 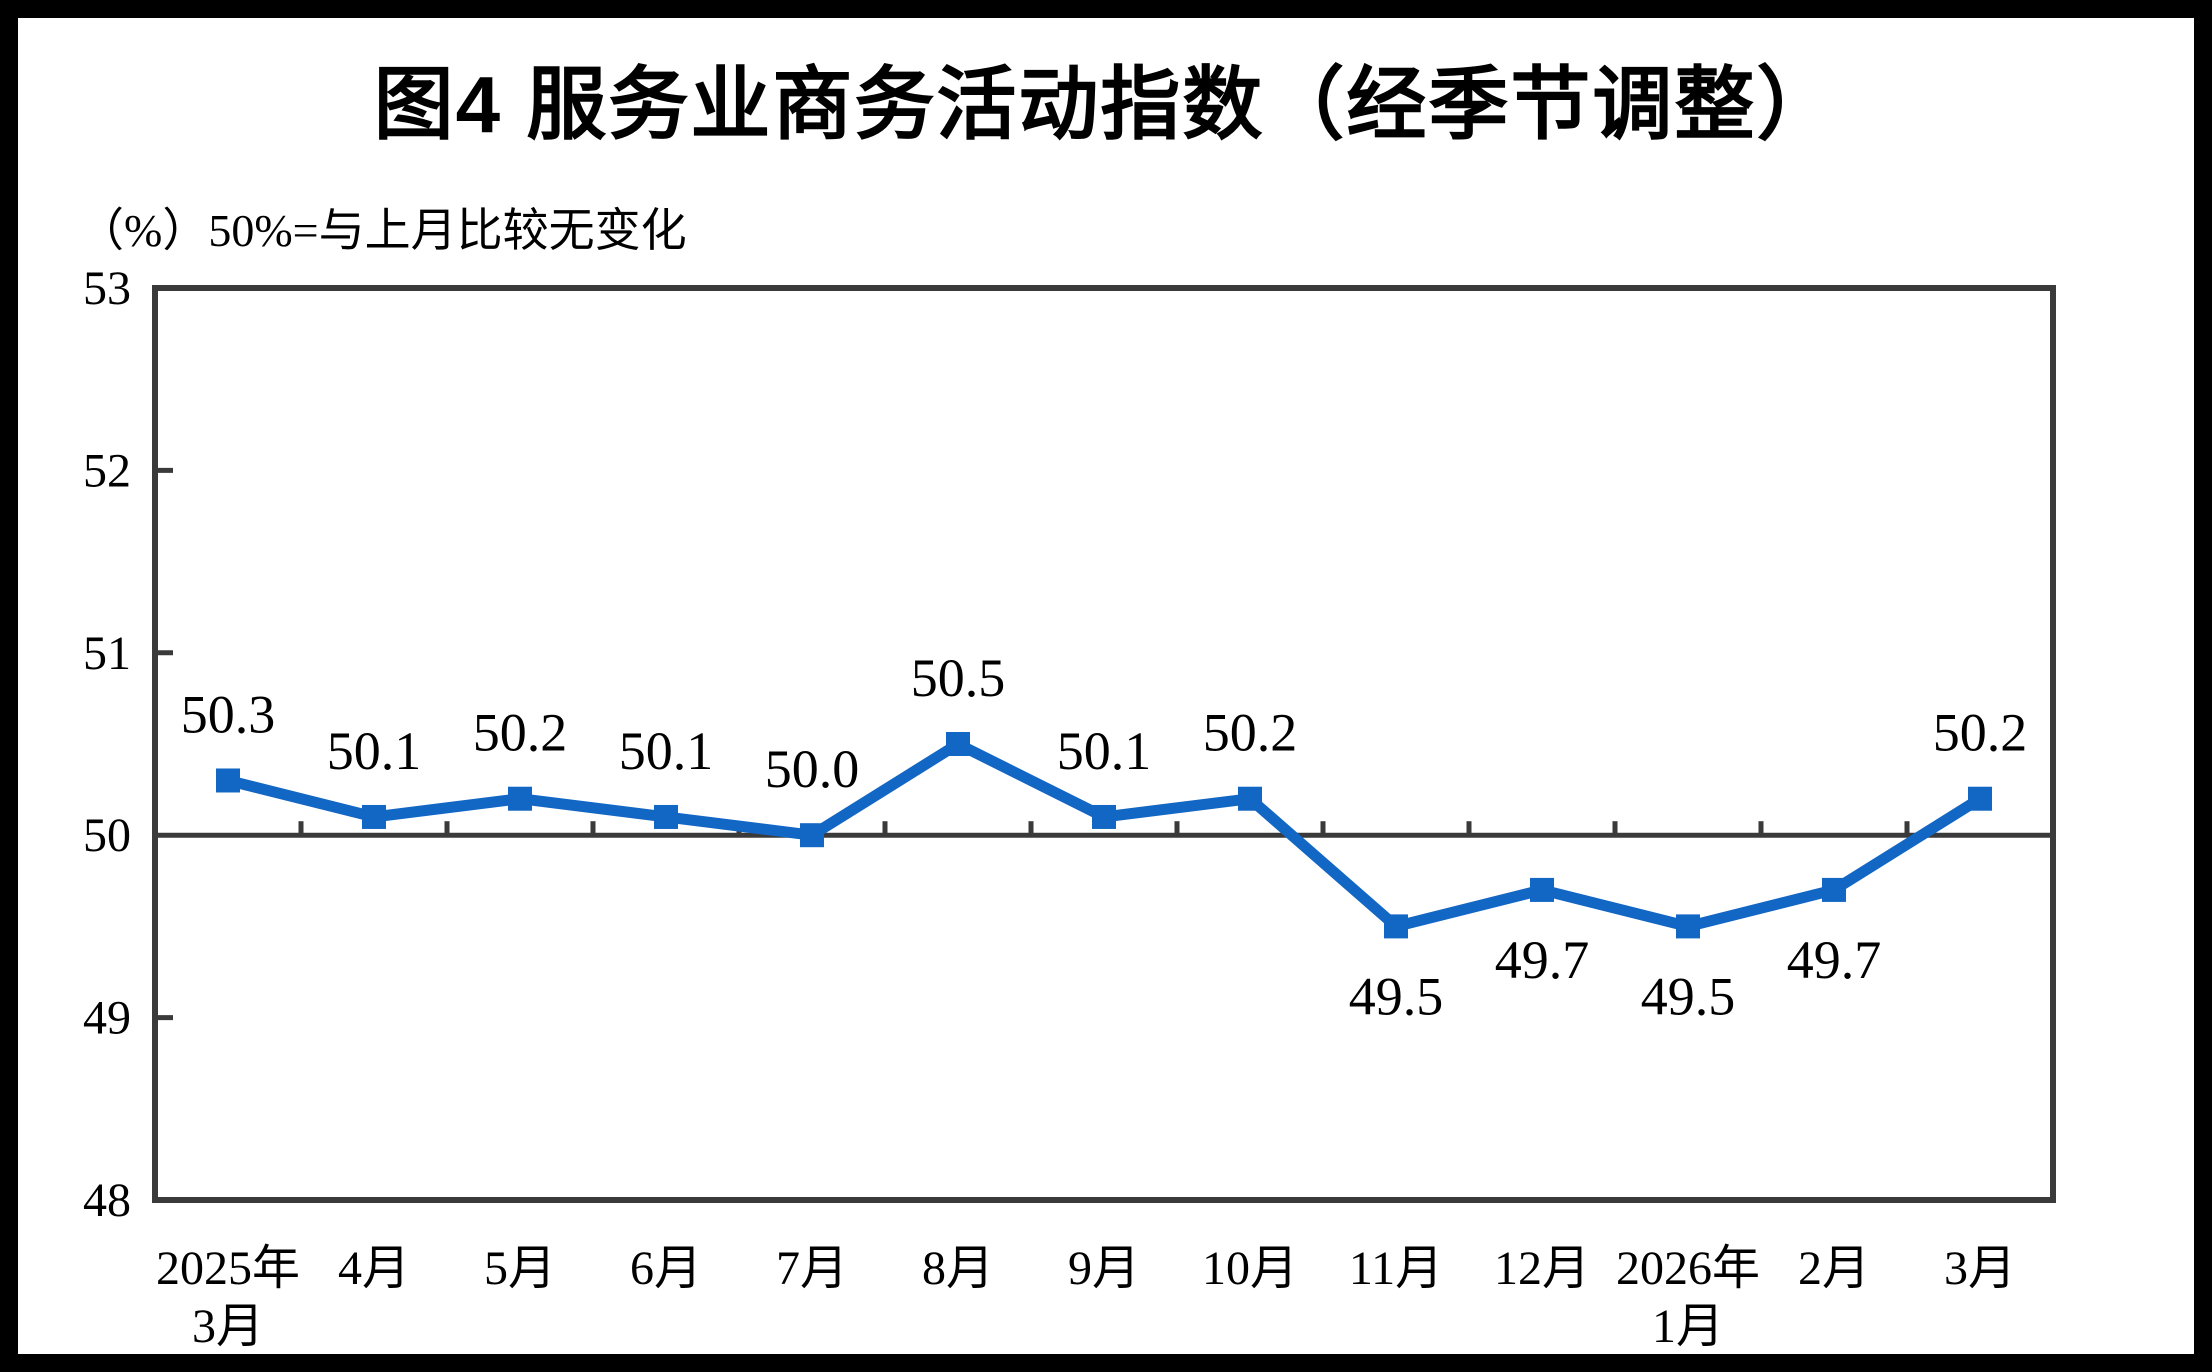 I want to click on data-label: 50.5, so click(x=958, y=678).